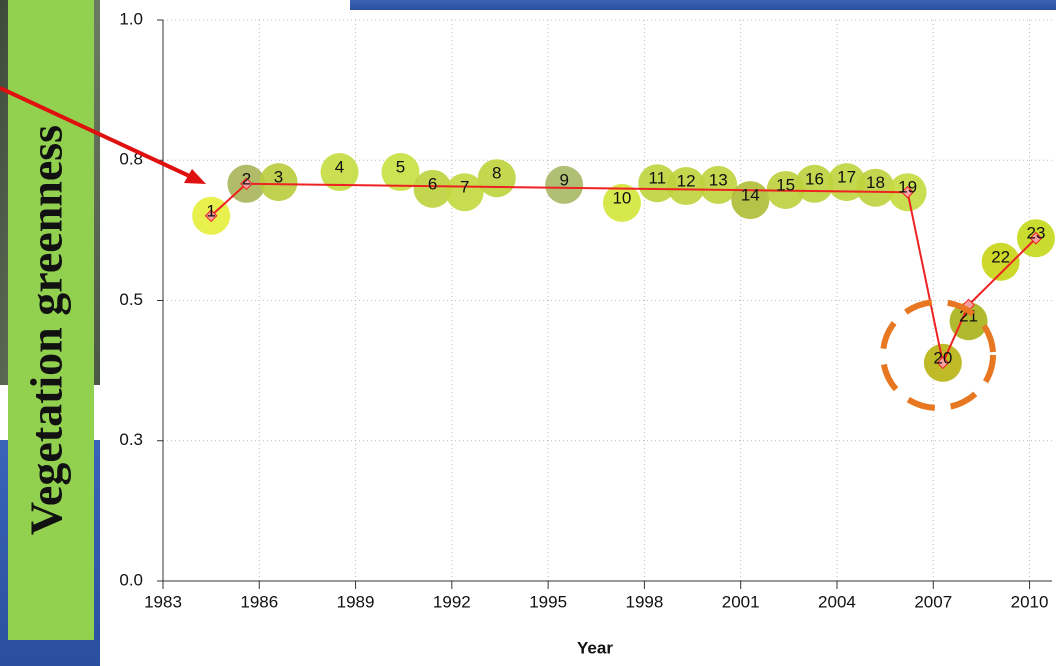  What do you see at coordinates (718, 179) in the screenshot?
I see `point-label: 13` at bounding box center [718, 179].